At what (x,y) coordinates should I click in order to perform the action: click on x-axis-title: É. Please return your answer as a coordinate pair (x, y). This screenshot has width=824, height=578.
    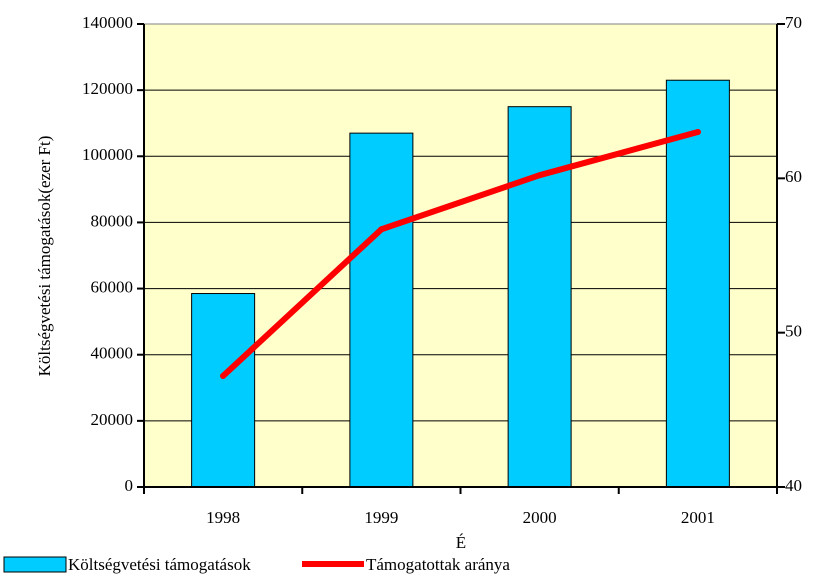
    Looking at the image, I should click on (461, 542).